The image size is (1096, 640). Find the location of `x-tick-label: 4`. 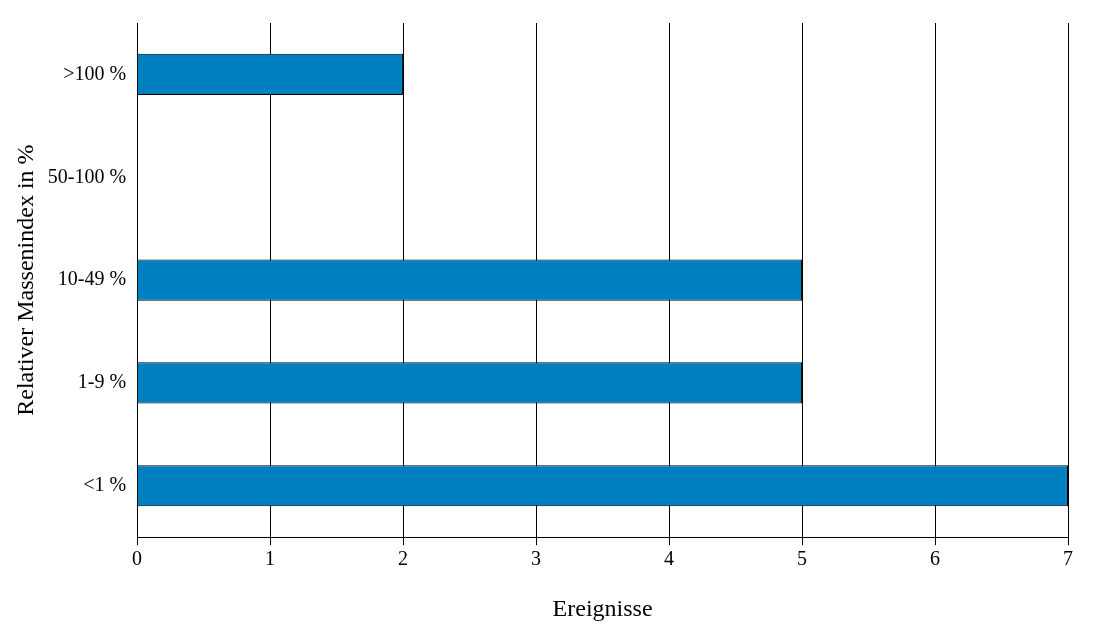

x-tick-label: 4 is located at coordinates (669, 558).